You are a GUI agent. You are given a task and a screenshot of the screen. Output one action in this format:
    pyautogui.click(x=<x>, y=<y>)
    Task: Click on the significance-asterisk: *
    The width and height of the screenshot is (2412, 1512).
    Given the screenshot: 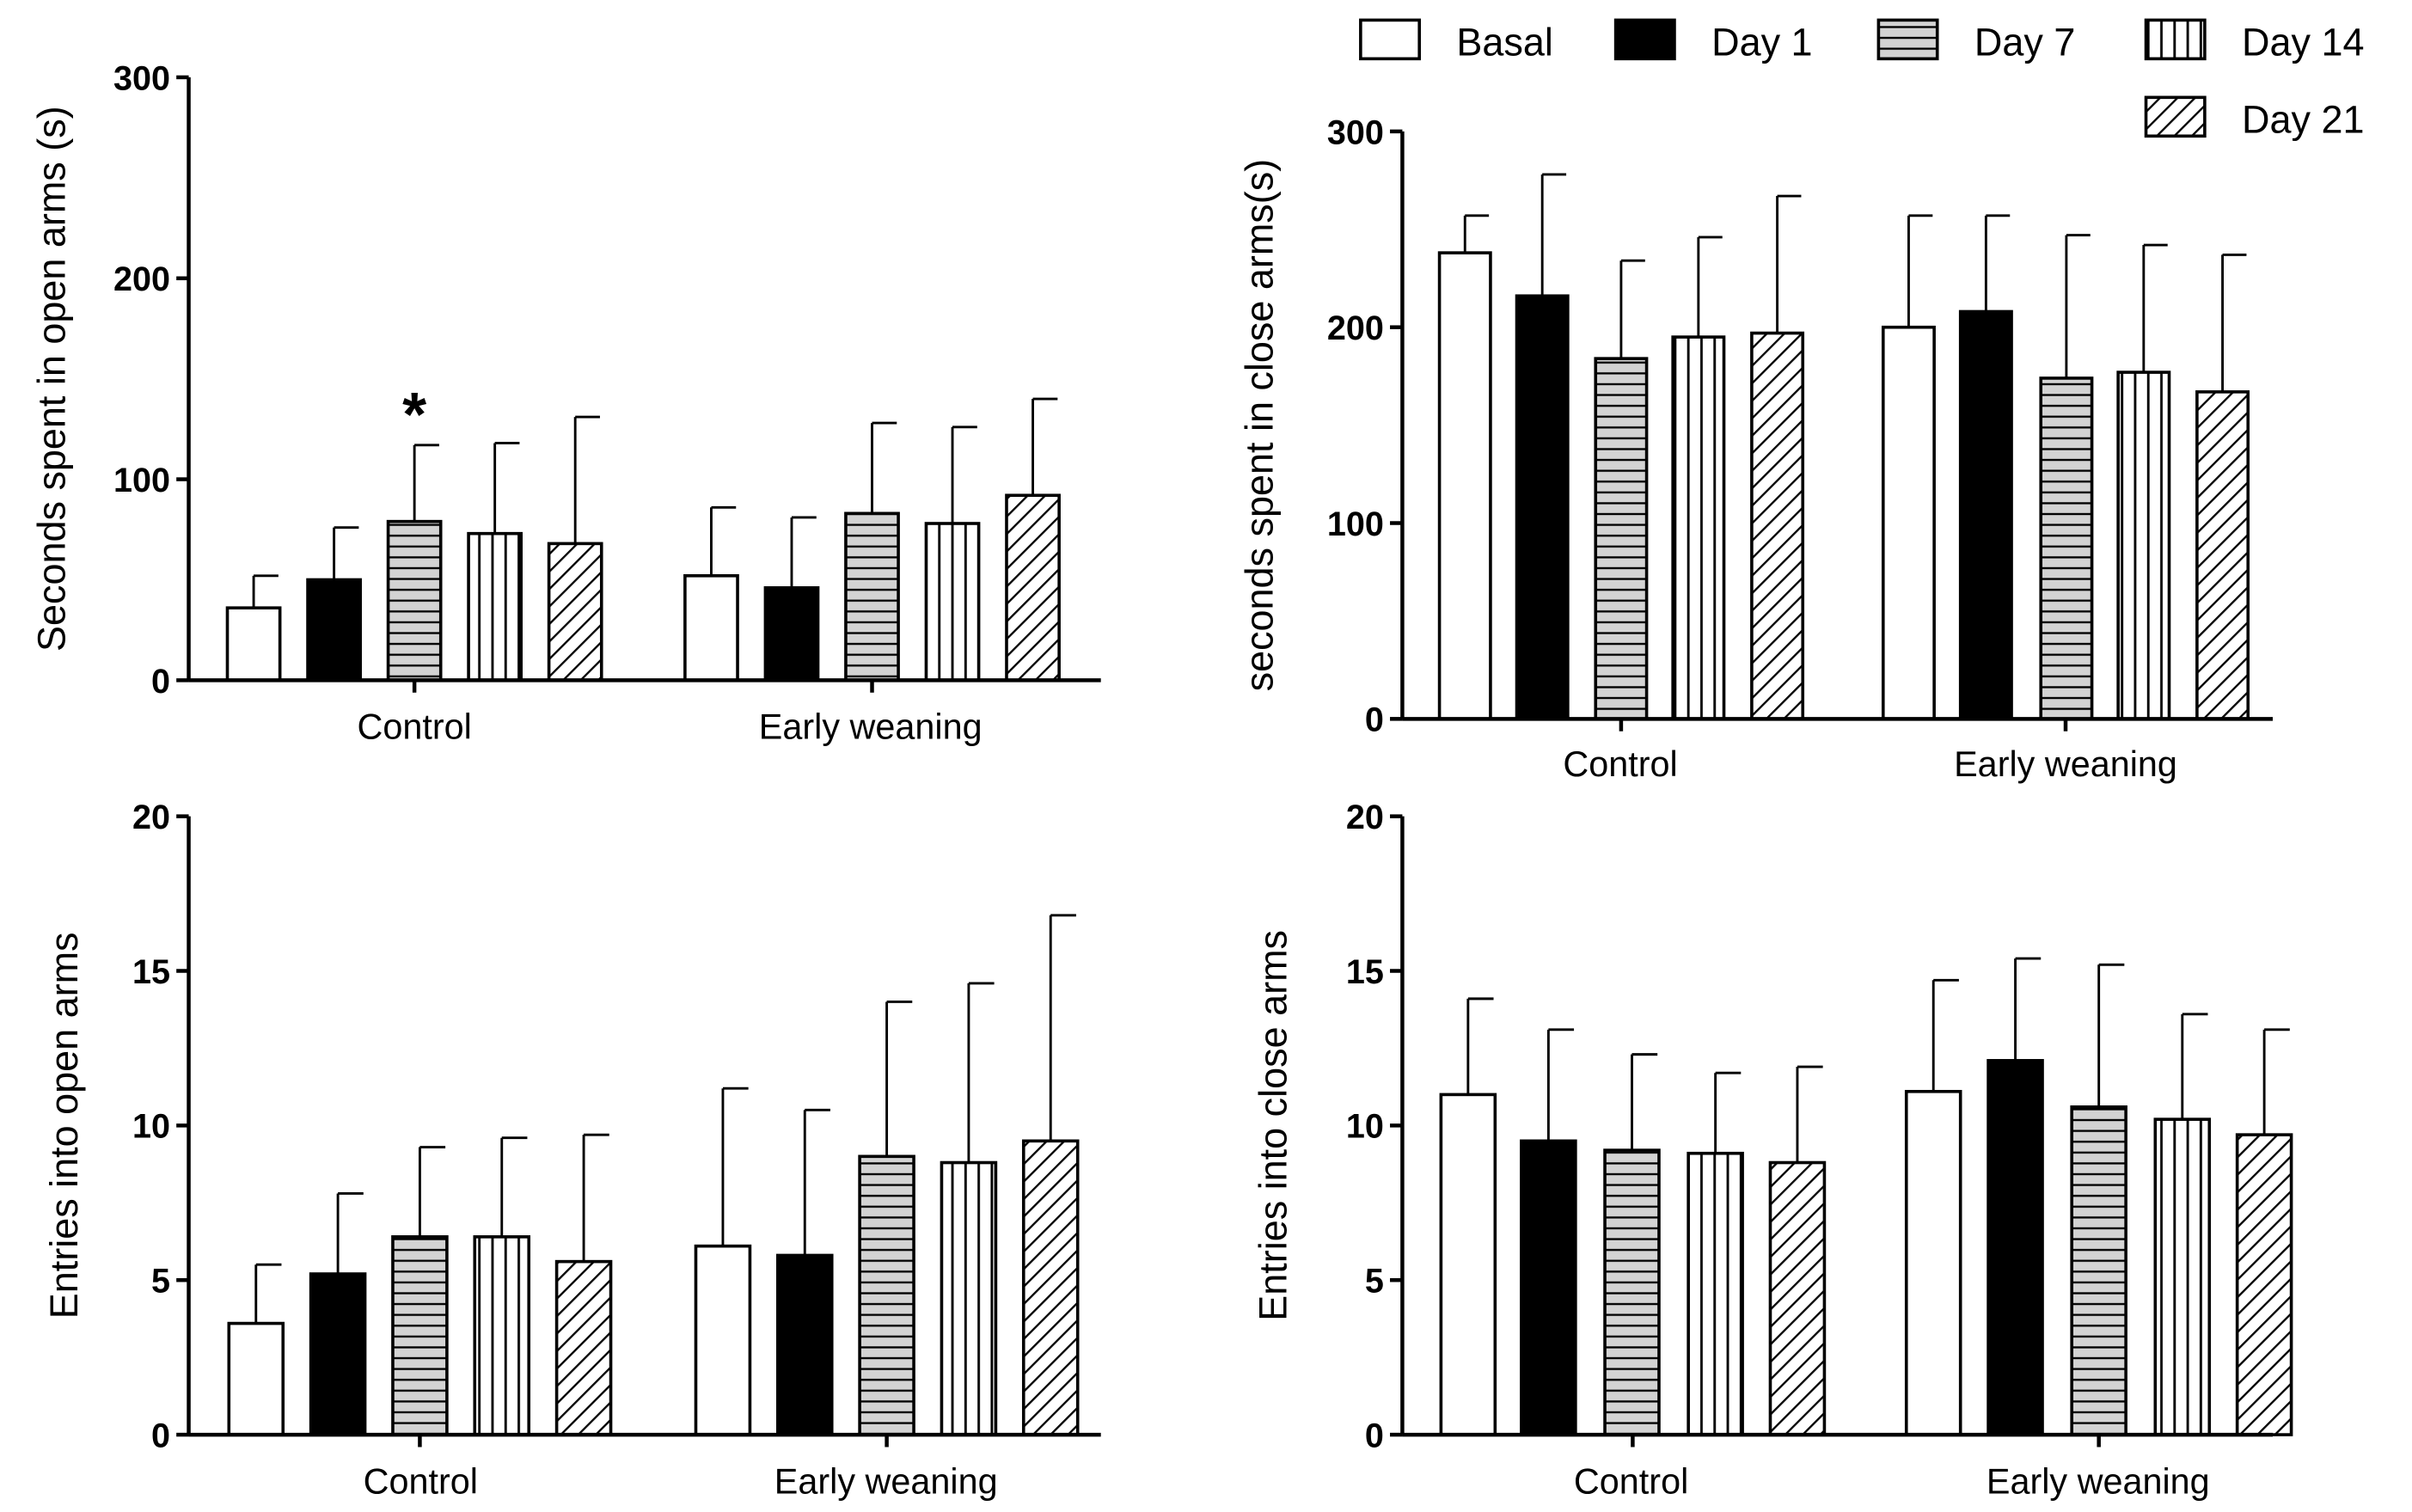 What is the action you would take?
    pyautogui.click(x=414, y=415)
    